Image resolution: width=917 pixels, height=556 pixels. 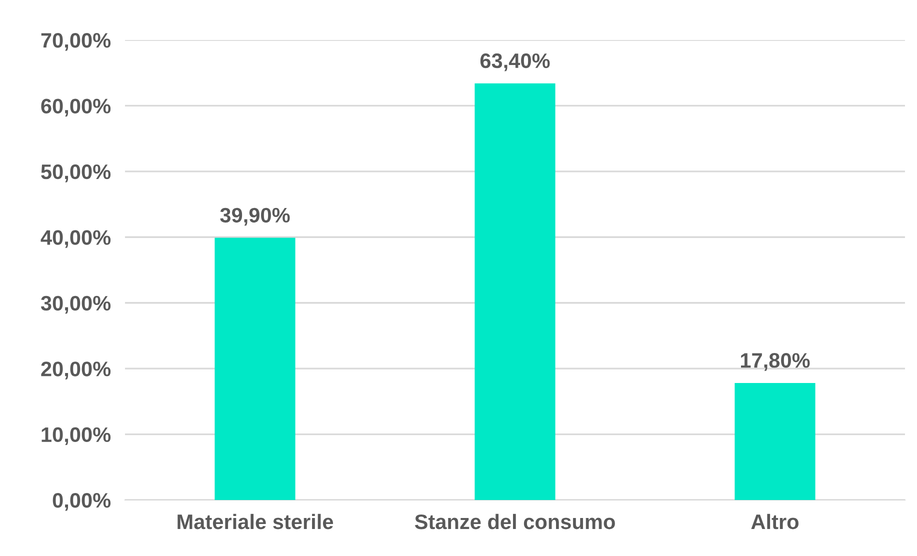 What do you see at coordinates (774, 522) in the screenshot?
I see `x-tick-label: Altro` at bounding box center [774, 522].